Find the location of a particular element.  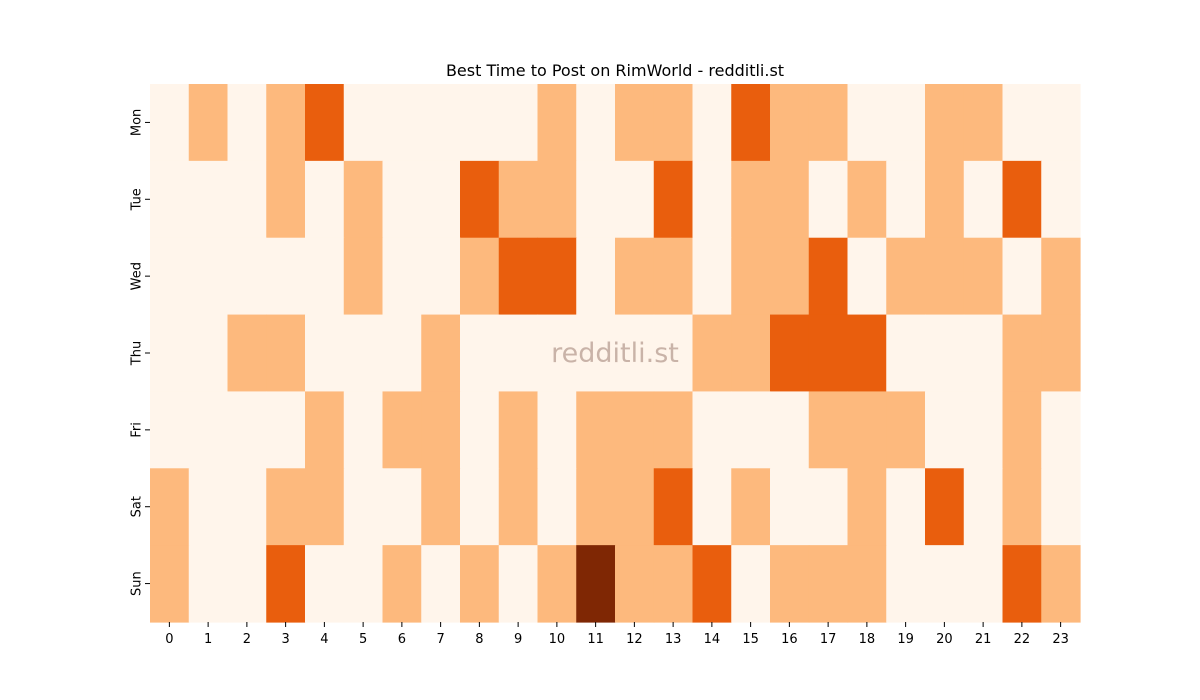

y-tick-label: Thu is located at coordinates (137, 353).